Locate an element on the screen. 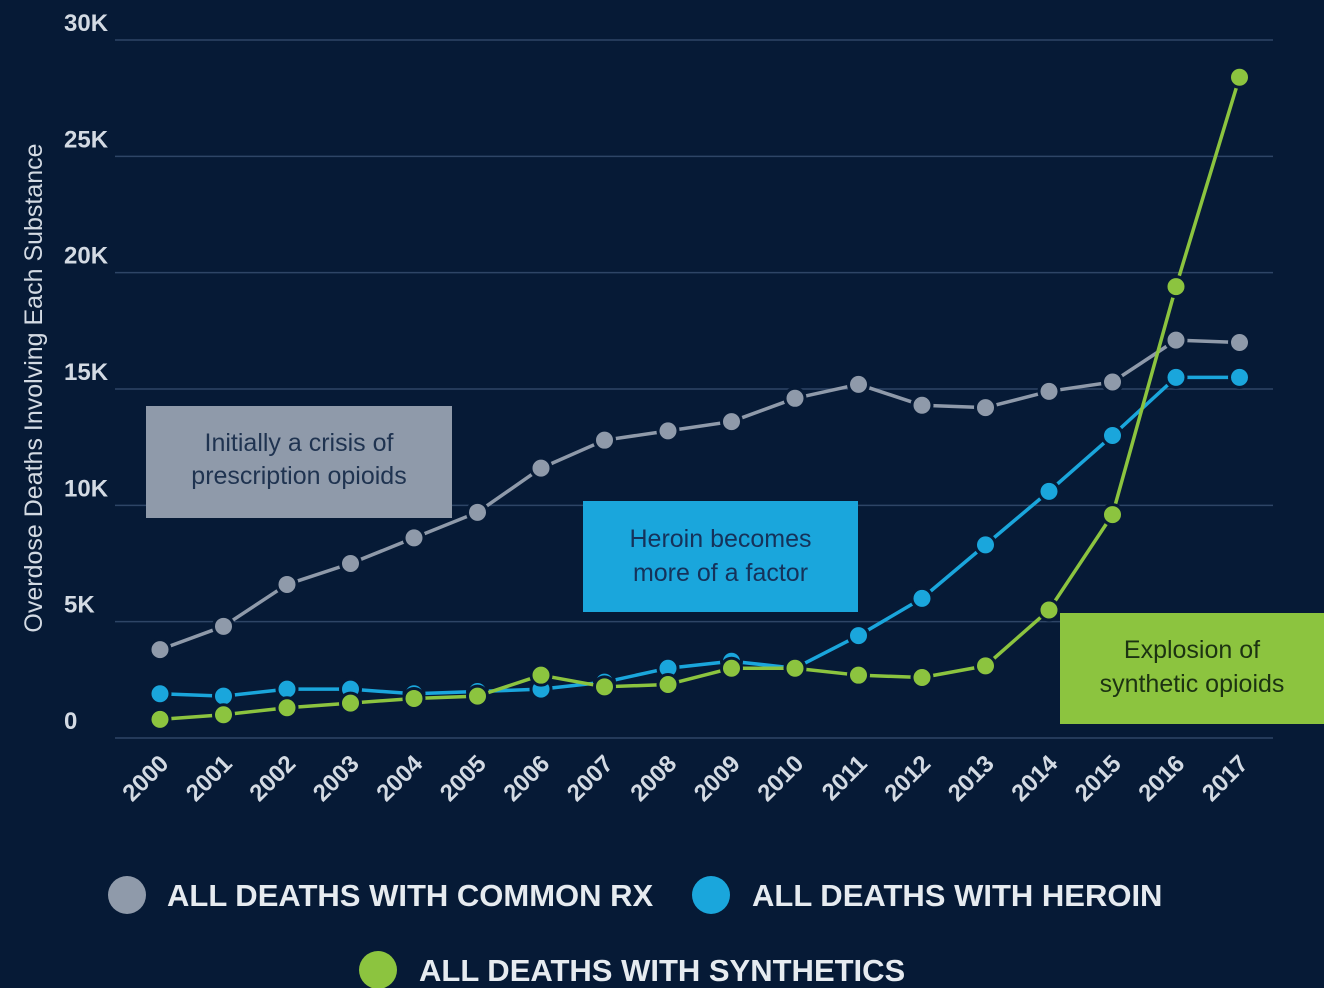  x-tick-label: 2007 is located at coordinates (590, 778).